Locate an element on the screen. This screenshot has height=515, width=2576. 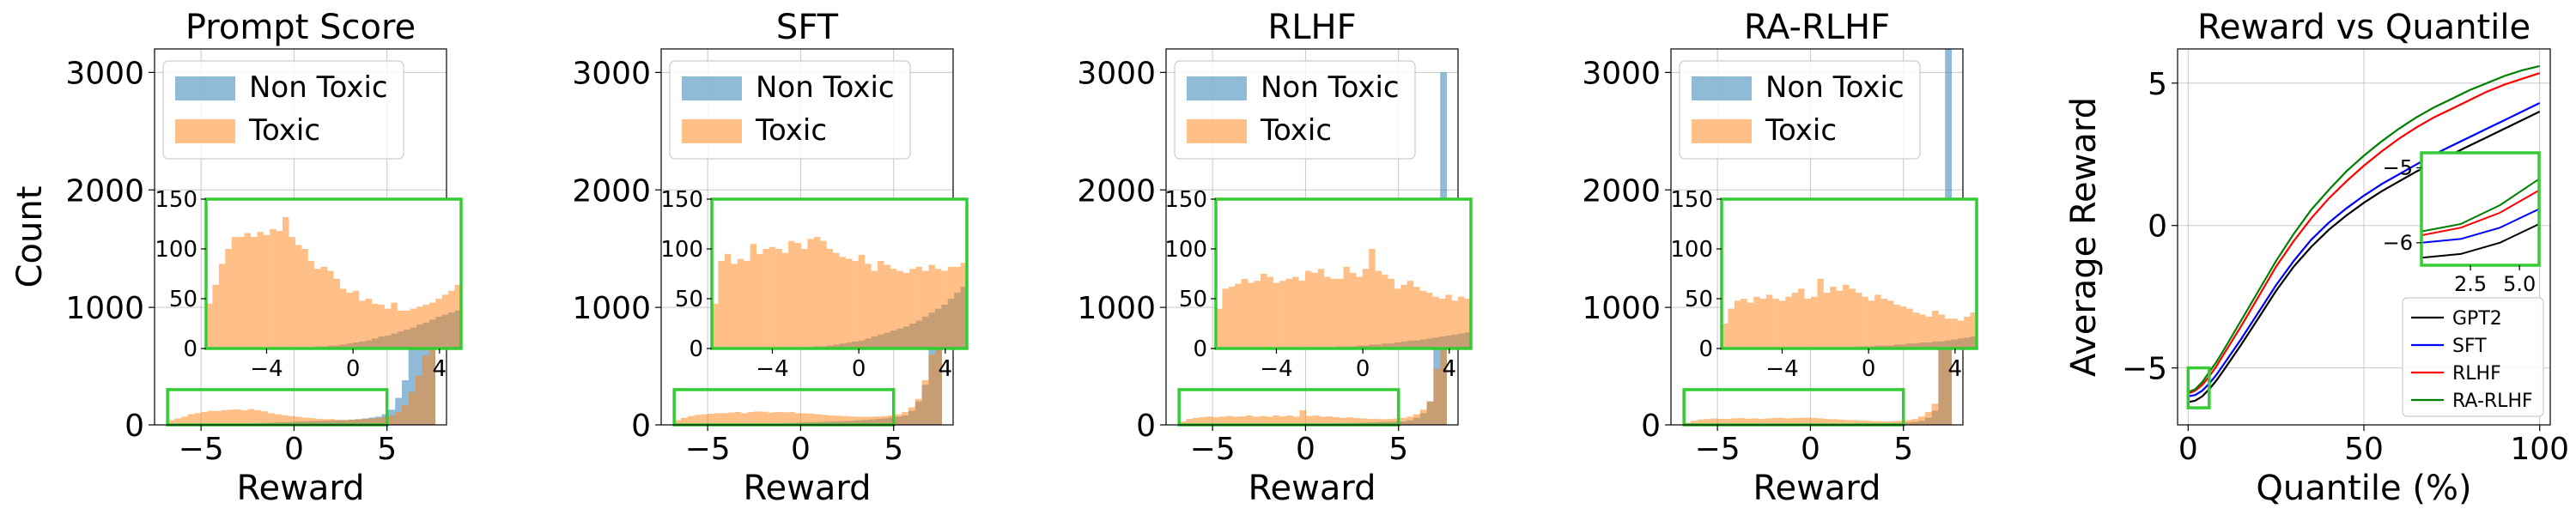
inset-bars is located at coordinates (1343, 298).